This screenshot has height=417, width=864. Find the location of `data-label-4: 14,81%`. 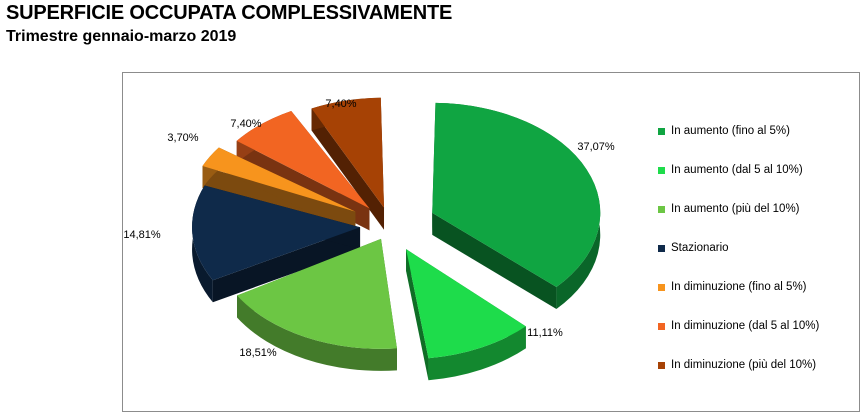

data-label-4: 14,81% is located at coordinates (142, 235).